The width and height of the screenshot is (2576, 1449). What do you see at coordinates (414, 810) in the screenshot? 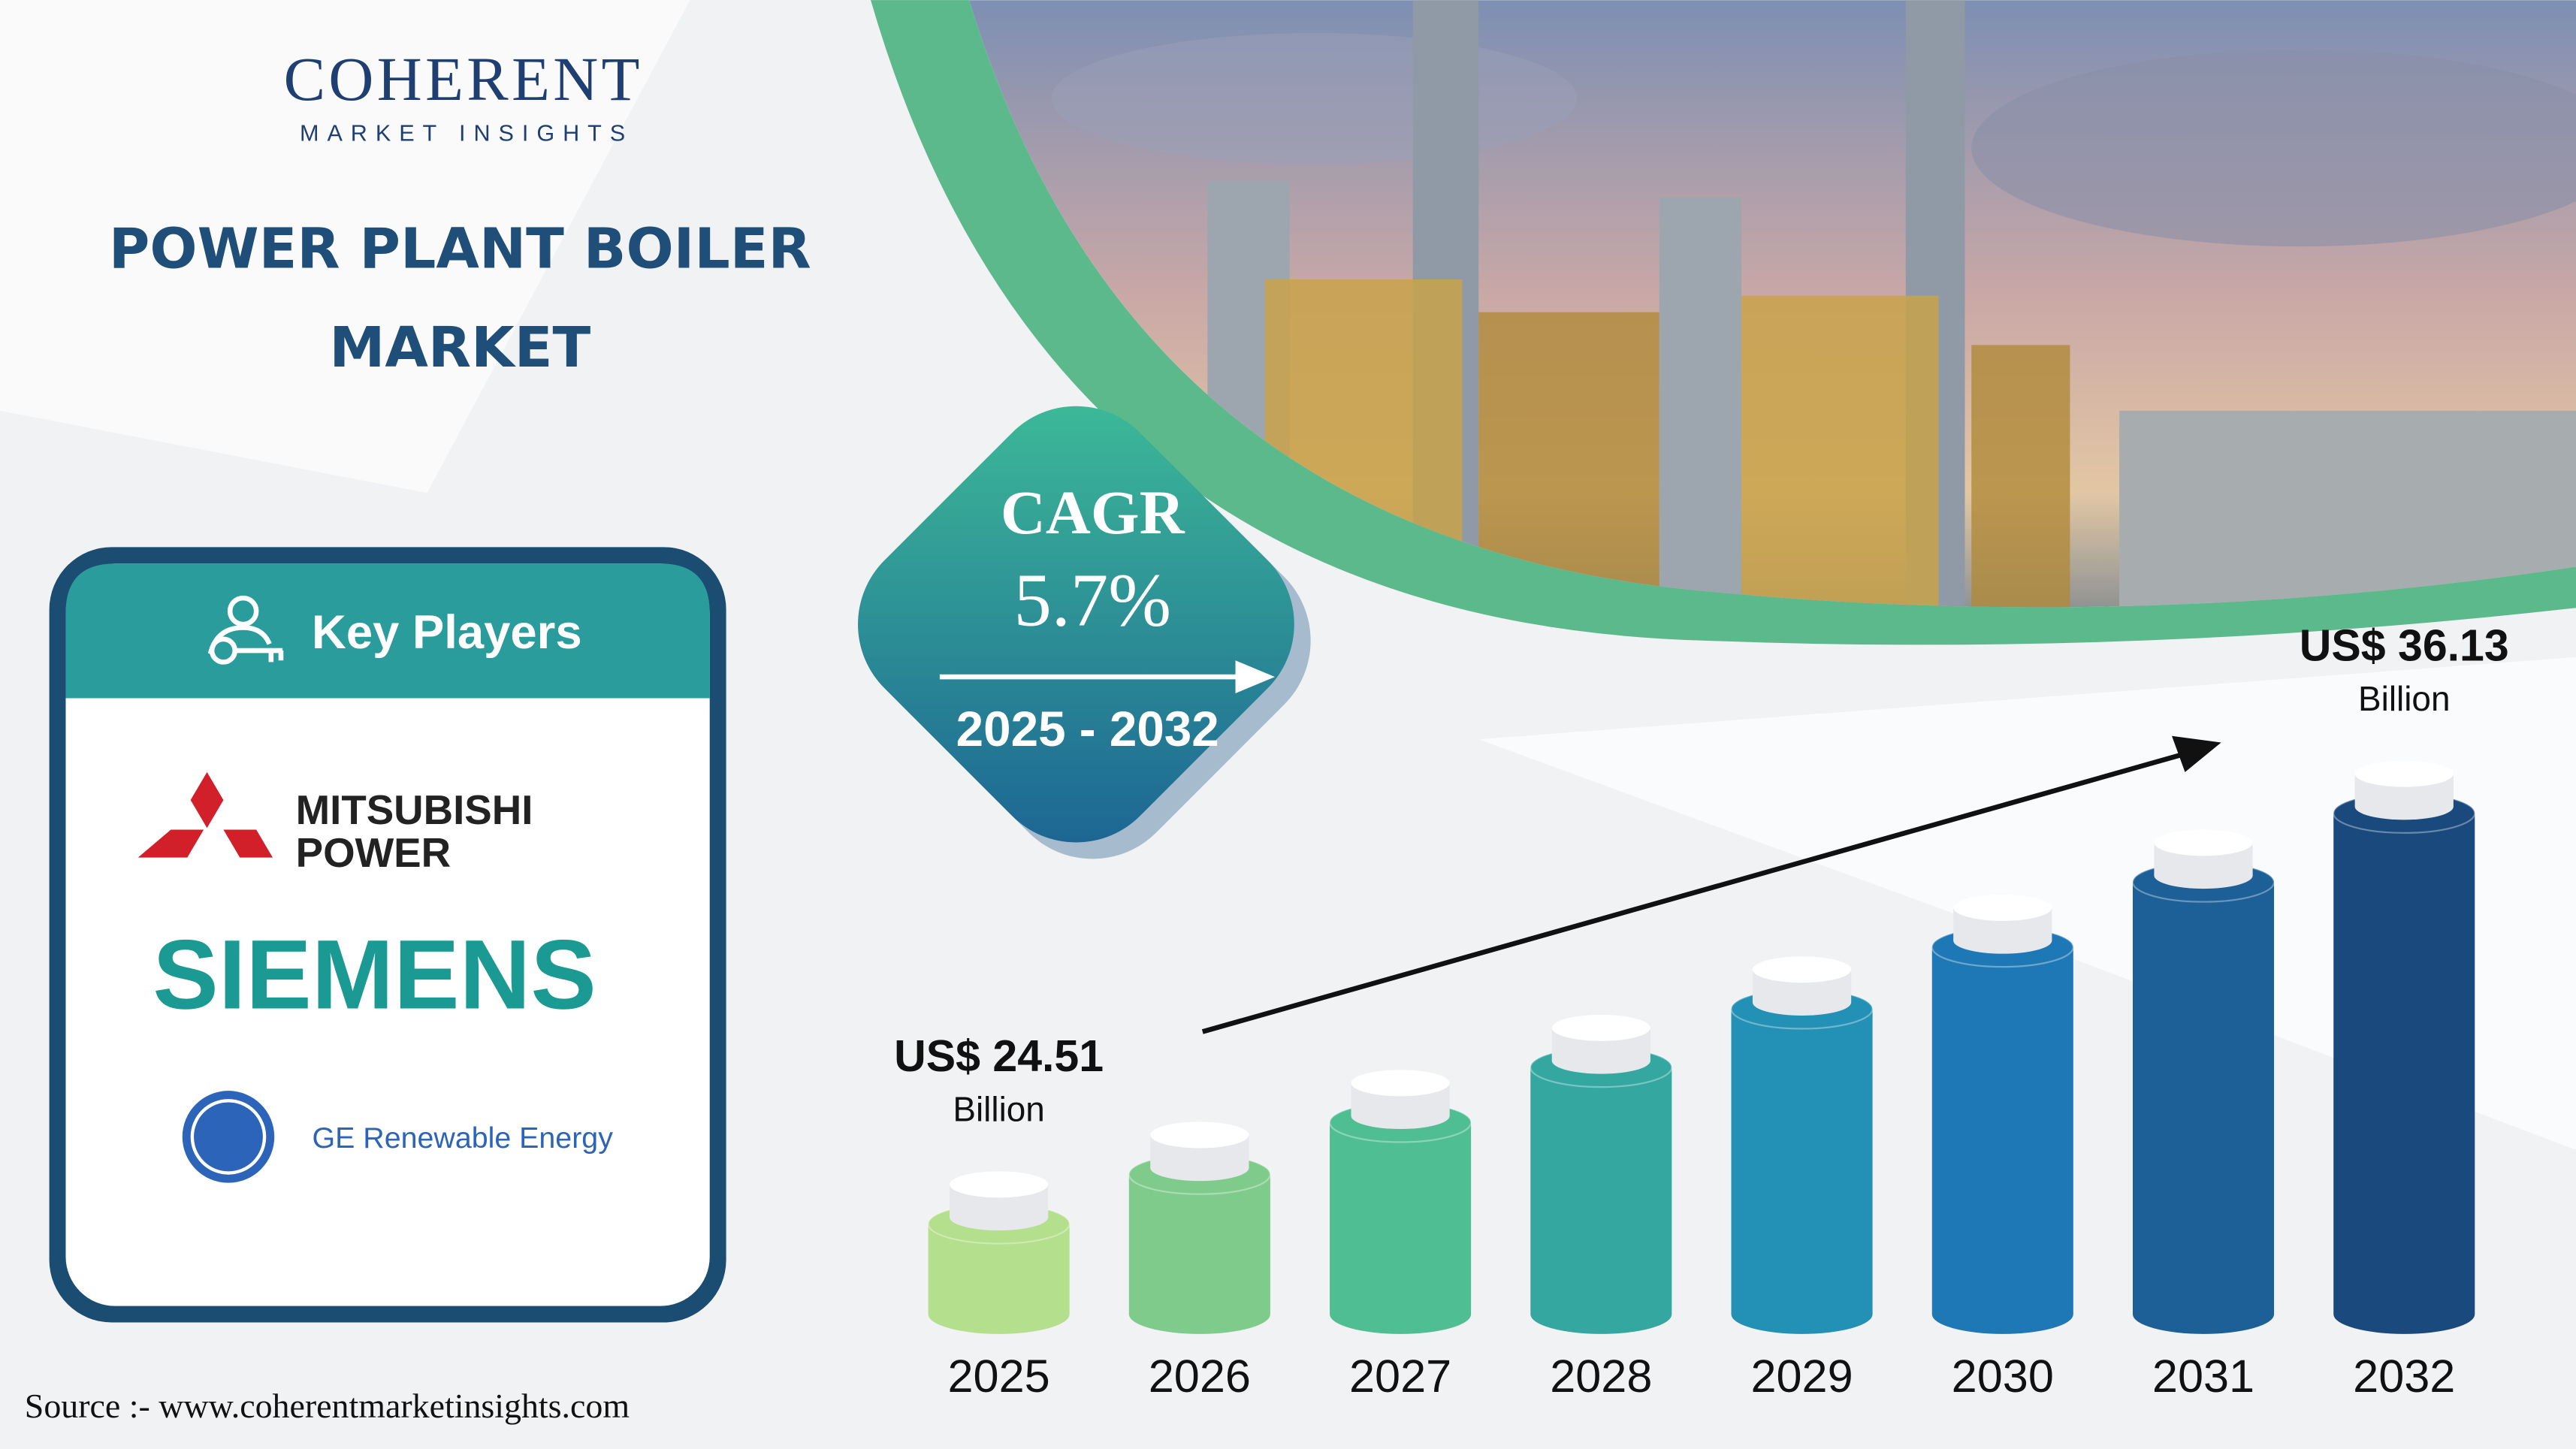
I see `player-logo-text: MITSUBISHI` at bounding box center [414, 810].